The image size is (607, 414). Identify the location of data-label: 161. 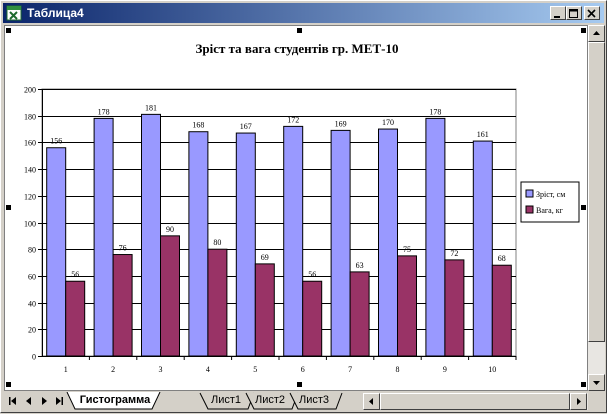
(483, 134).